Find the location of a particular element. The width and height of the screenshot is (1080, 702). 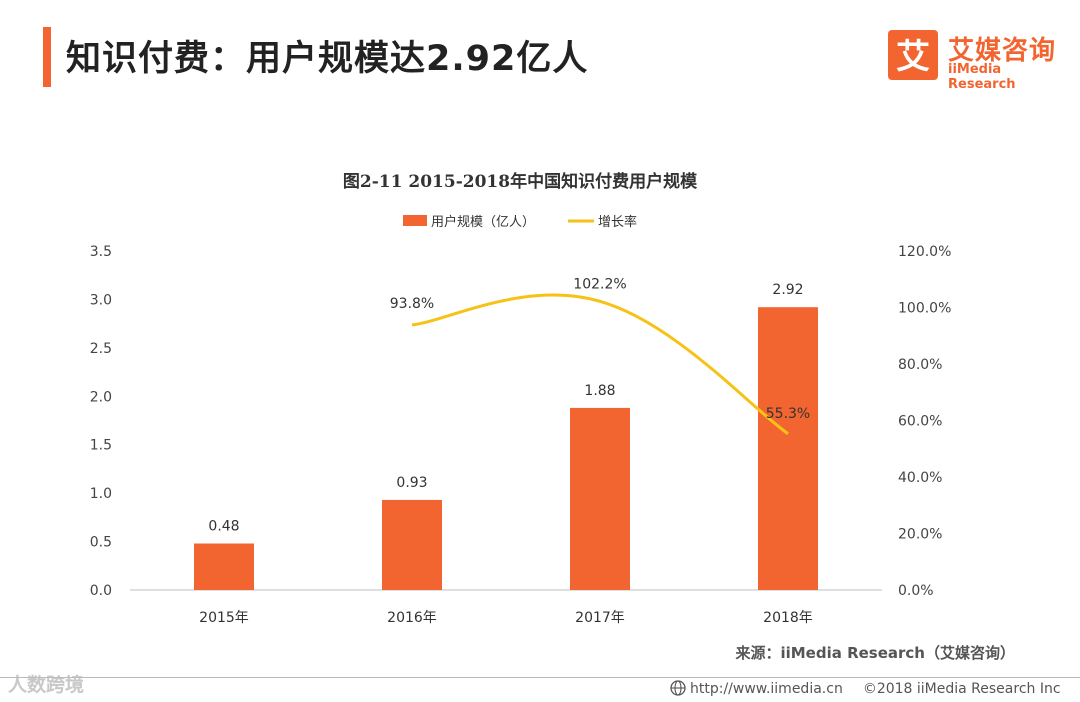

bar-value-label: 0.48 is located at coordinates (223, 527).